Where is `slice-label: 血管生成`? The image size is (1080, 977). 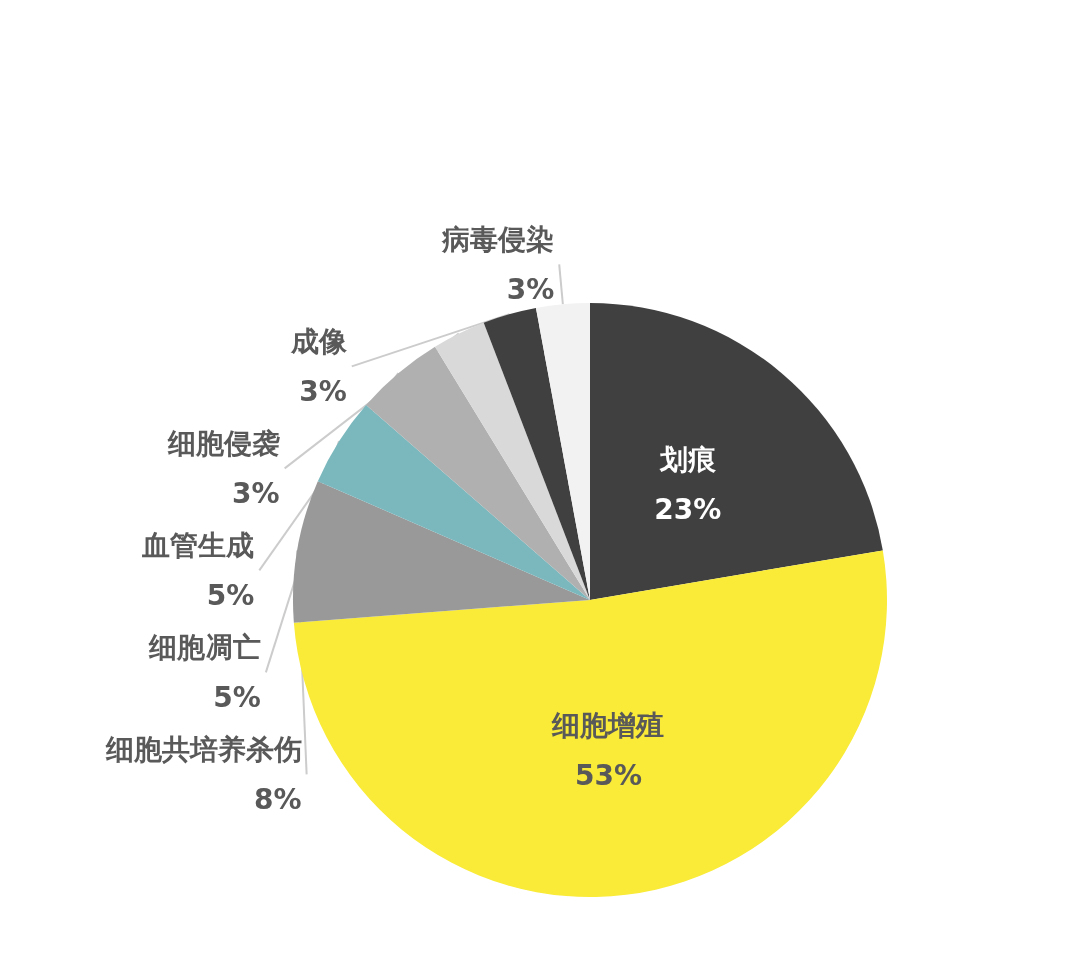
slice-label: 血管生成 is located at coordinates (198, 545).